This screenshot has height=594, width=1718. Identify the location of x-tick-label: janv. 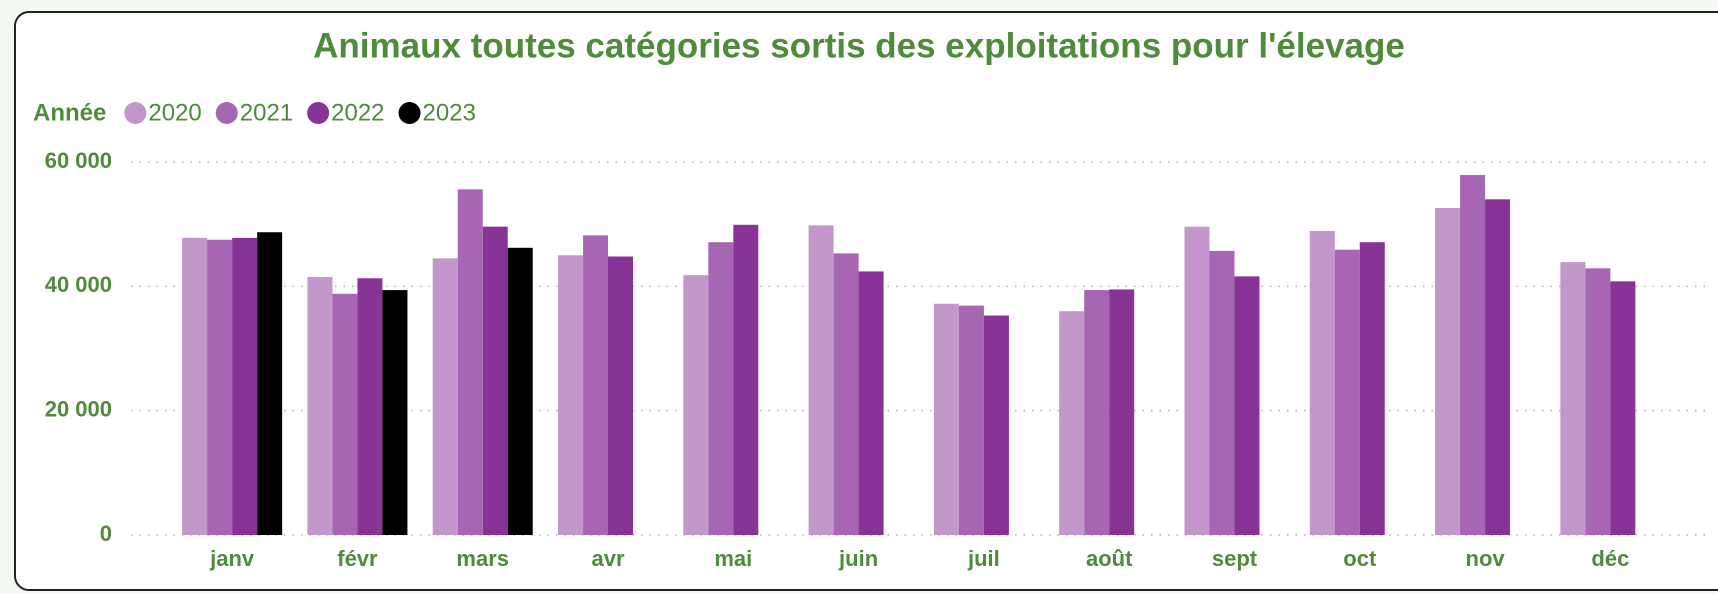
(232, 558).